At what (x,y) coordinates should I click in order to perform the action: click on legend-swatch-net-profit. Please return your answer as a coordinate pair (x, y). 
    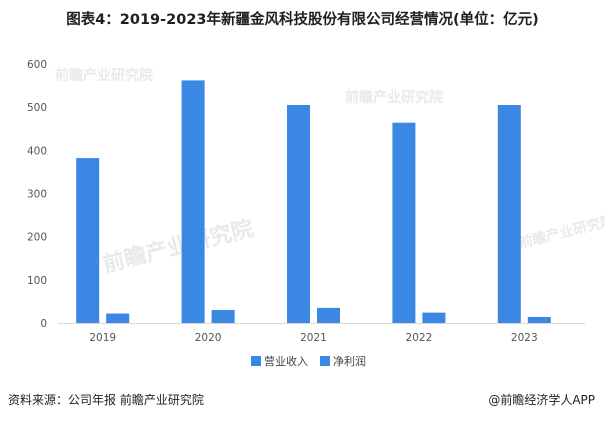
    Looking at the image, I should click on (325, 361).